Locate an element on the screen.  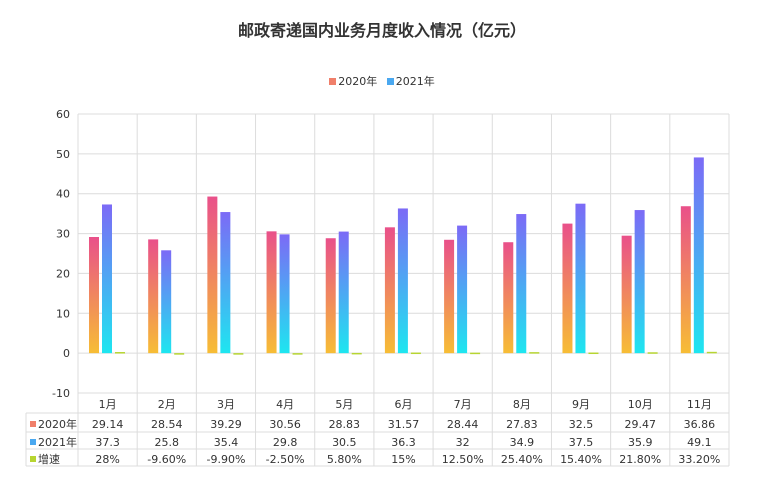
table-cell: 30.5 is located at coordinates (344, 442).